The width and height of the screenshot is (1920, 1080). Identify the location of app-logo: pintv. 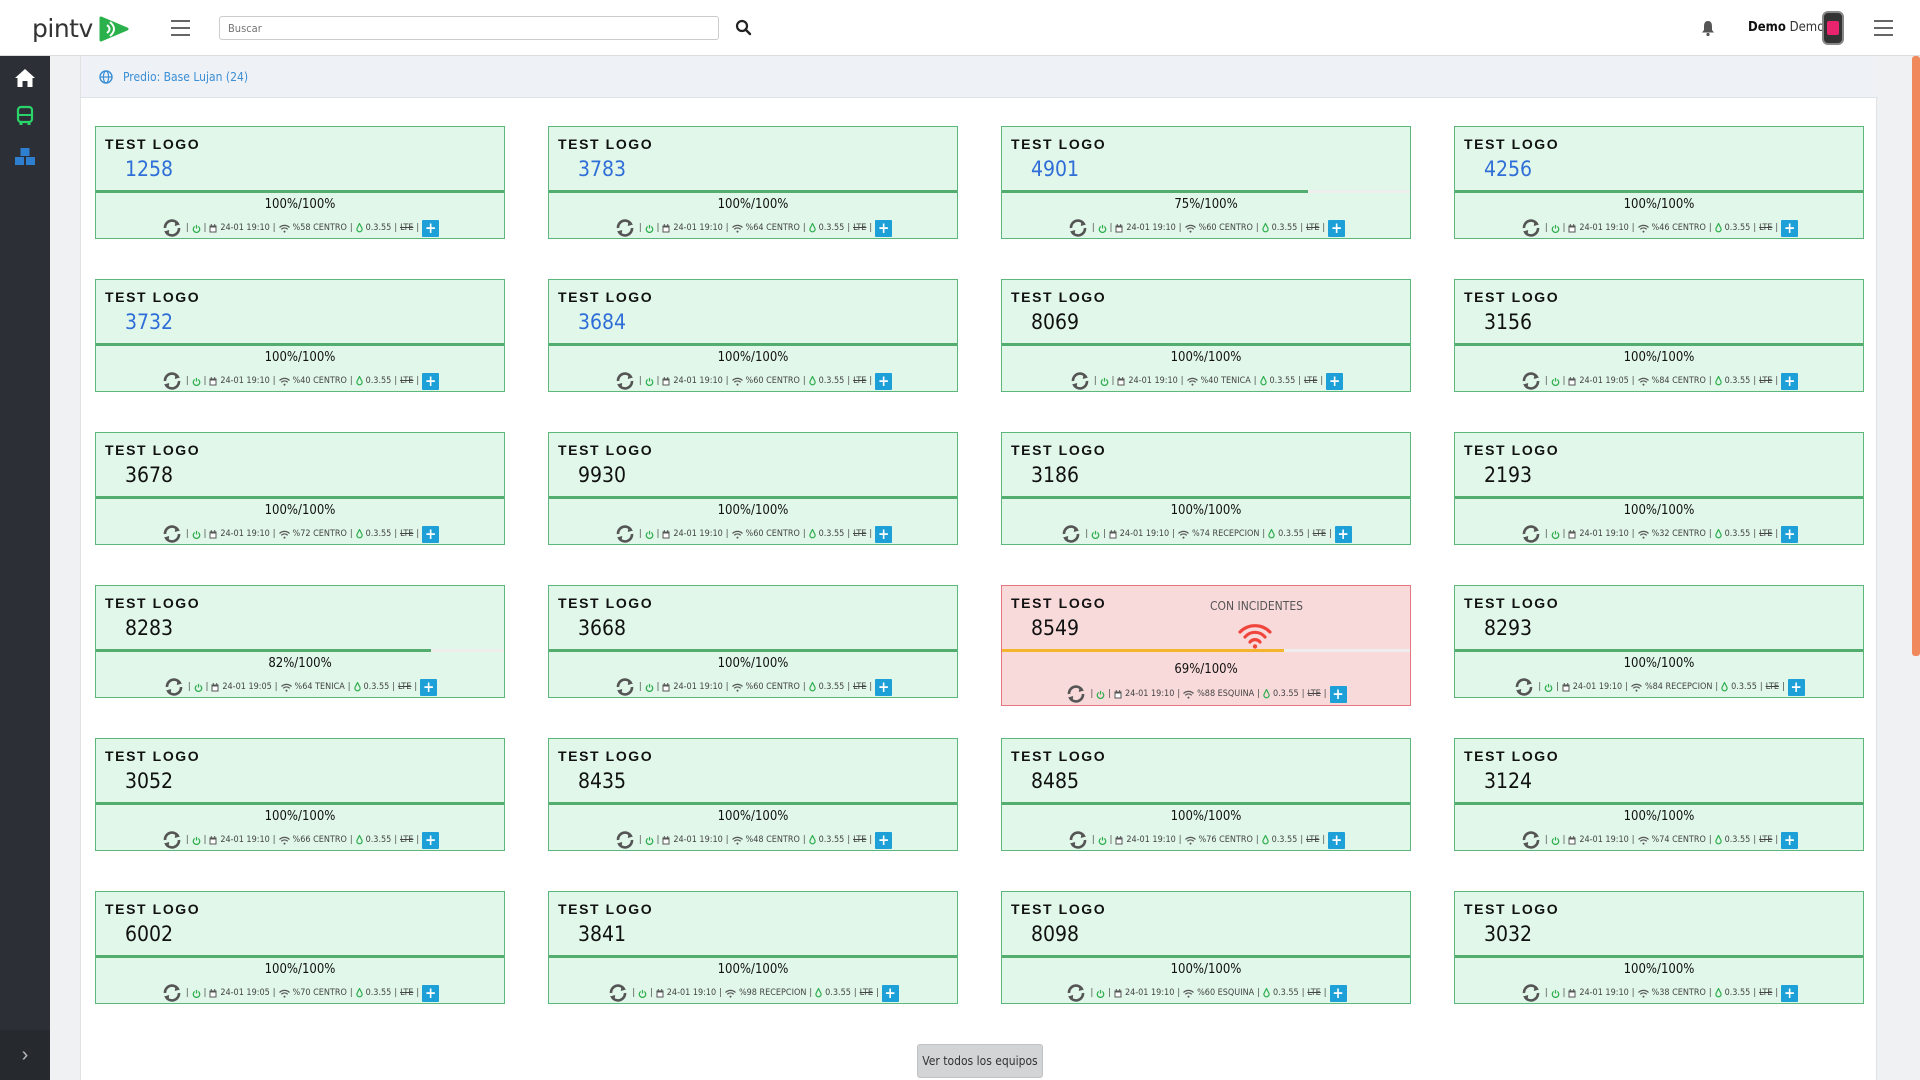
(80, 28).